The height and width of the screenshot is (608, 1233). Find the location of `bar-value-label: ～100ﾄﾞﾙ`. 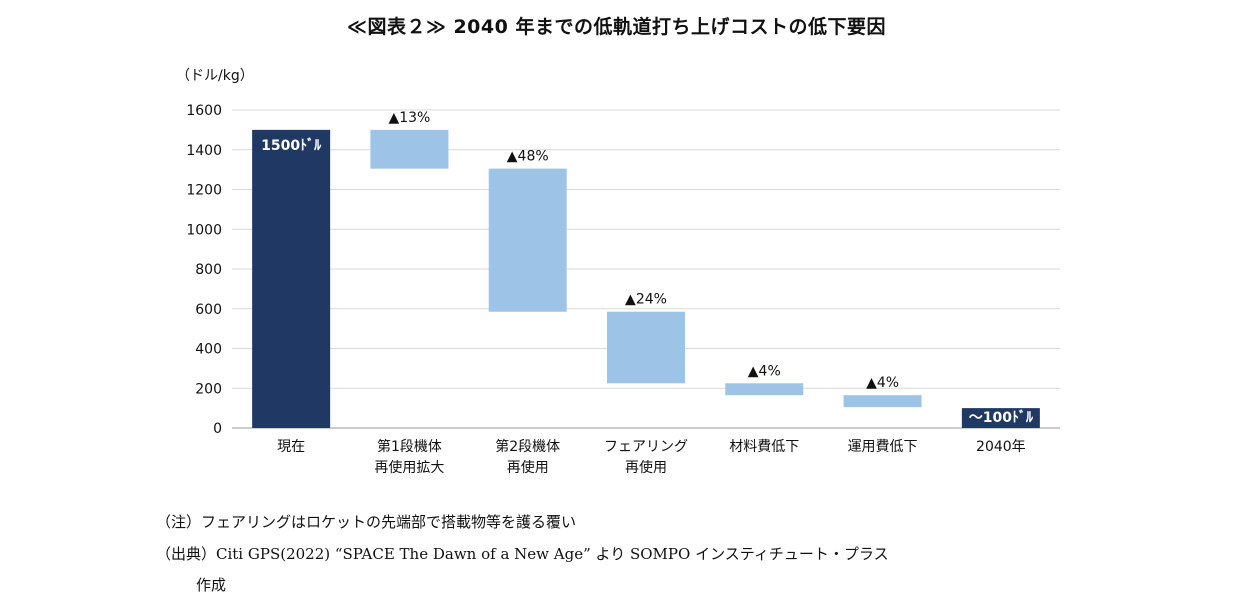

bar-value-label: ～100ﾄﾞﾙ is located at coordinates (1001, 417).